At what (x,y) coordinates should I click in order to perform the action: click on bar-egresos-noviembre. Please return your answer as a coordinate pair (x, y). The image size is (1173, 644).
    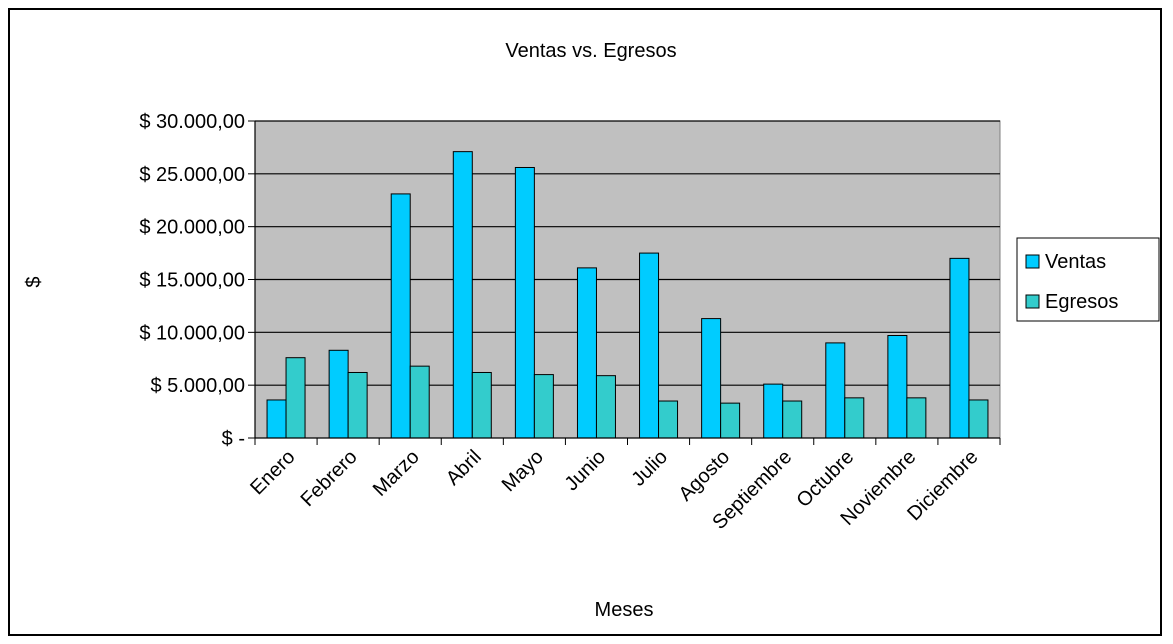
    Looking at the image, I should click on (916, 418).